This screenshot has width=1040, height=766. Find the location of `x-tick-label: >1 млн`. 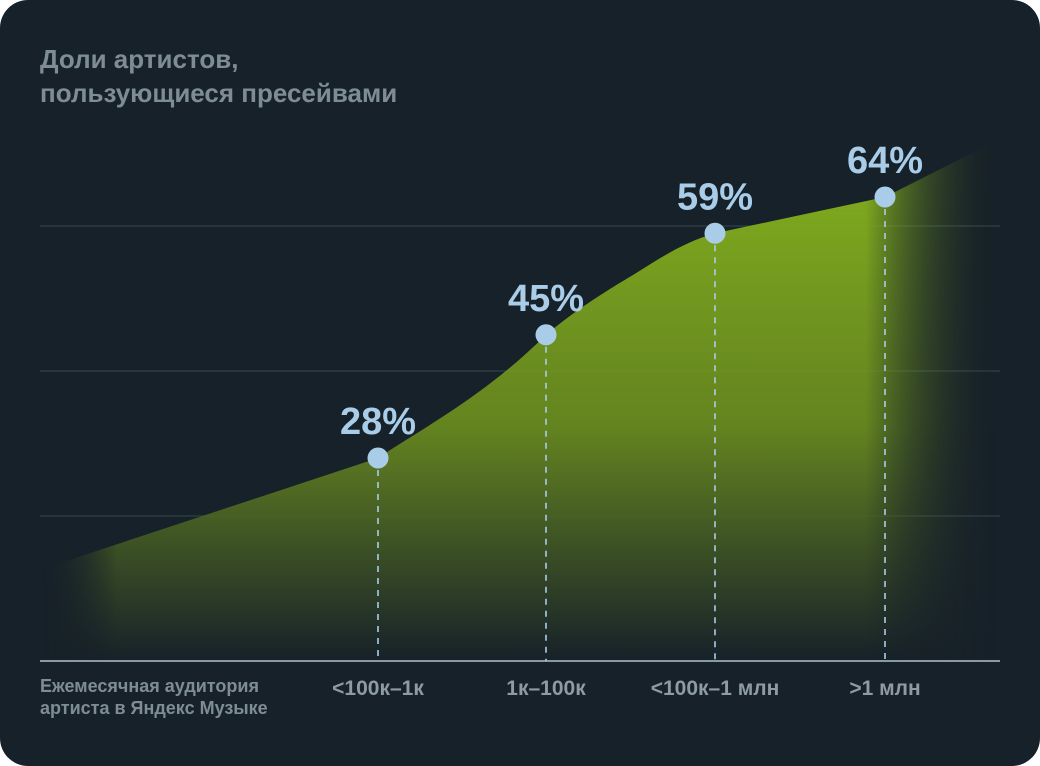

x-tick-label: >1 млн is located at coordinates (884, 688).